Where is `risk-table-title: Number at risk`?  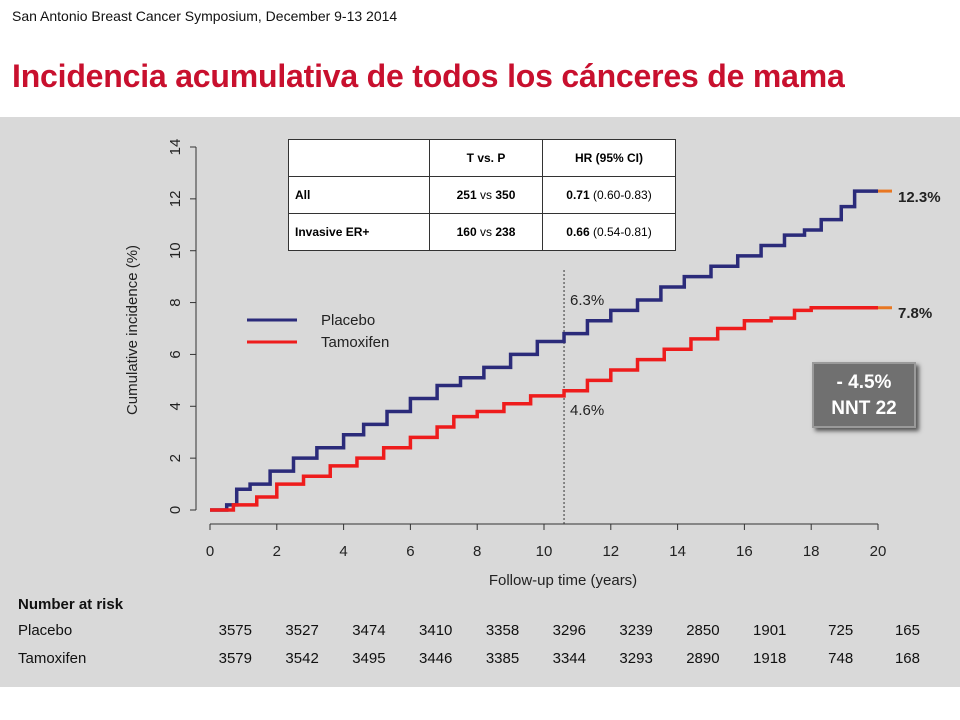 risk-table-title: Number at risk is located at coordinates (71, 604).